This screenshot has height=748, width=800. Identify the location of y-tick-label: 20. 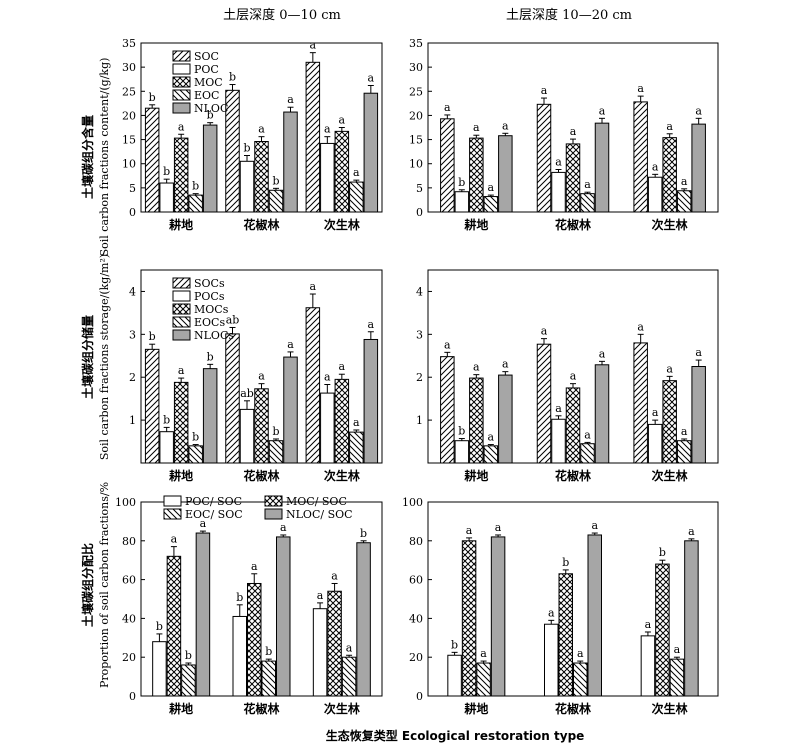
(129, 115).